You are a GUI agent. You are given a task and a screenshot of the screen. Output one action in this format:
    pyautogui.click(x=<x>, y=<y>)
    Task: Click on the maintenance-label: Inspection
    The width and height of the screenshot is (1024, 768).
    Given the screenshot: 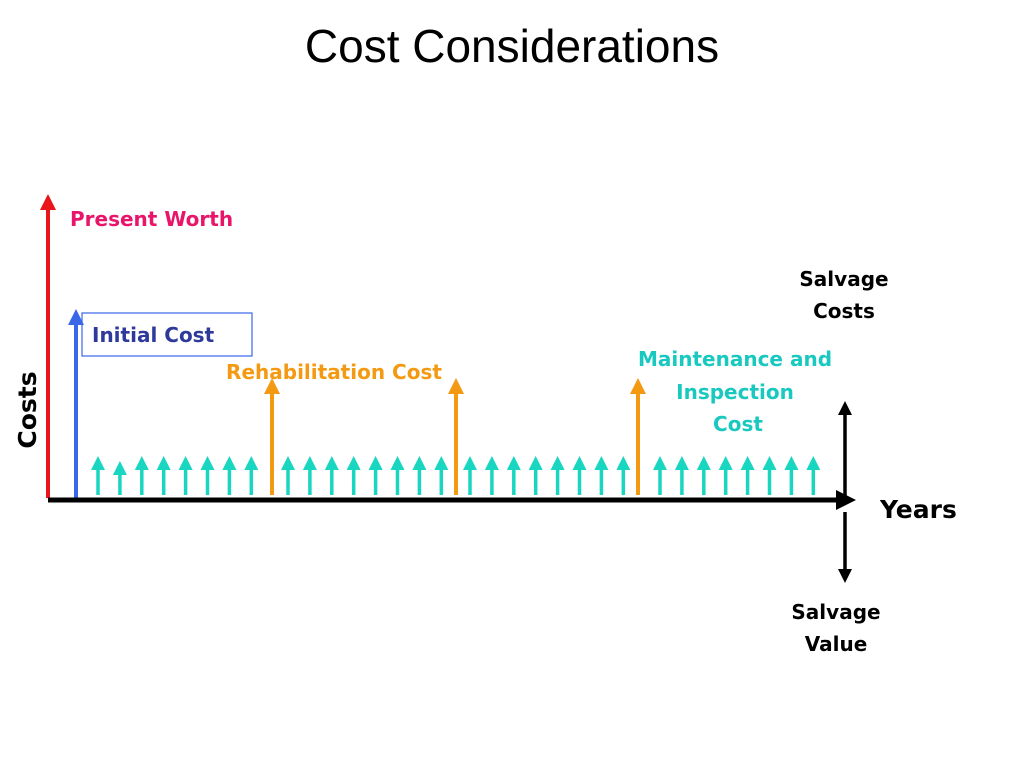 What is the action you would take?
    pyautogui.click(x=735, y=392)
    